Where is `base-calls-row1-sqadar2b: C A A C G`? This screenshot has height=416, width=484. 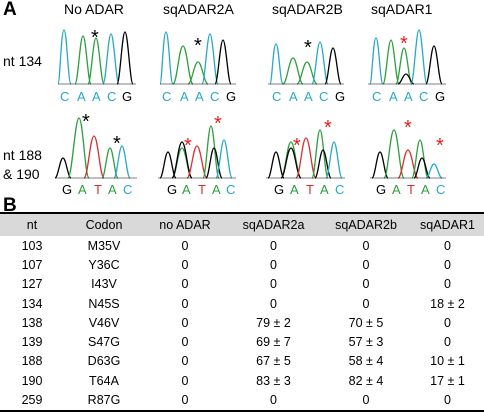 base-calls-row1-sqadar2b: C A A C G is located at coordinates (308, 96).